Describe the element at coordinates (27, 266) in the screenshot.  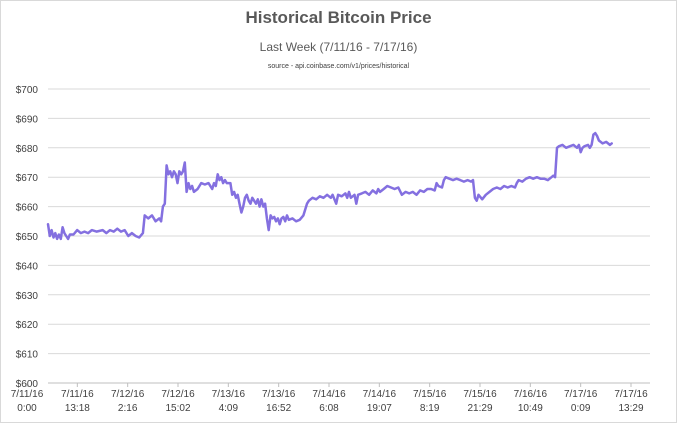
I see `y-tick-label: $640` at that location.